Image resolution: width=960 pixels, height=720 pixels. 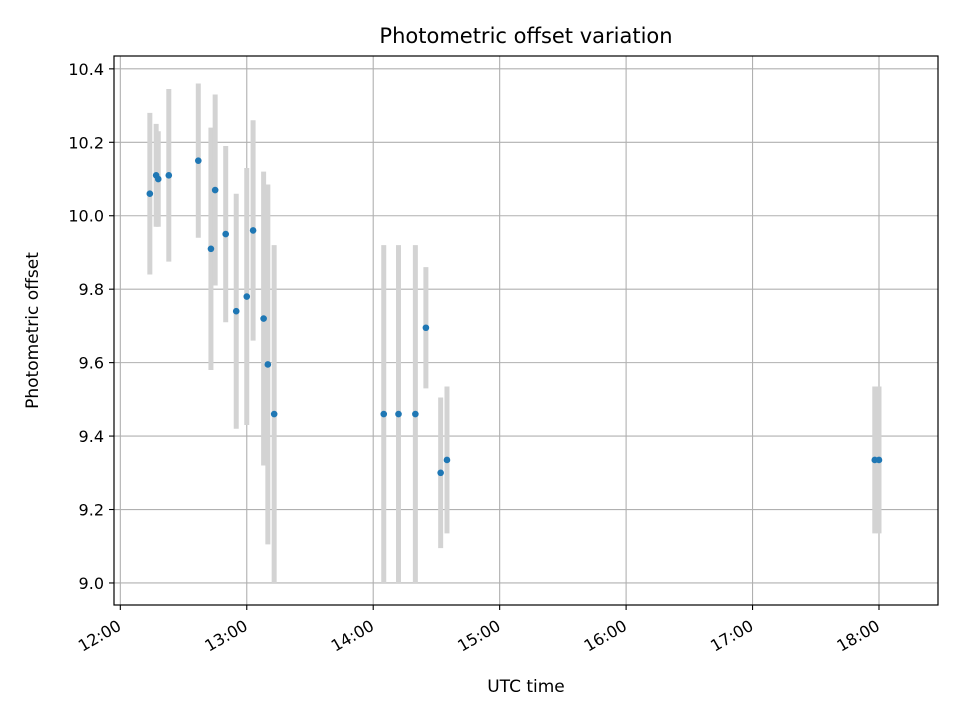 What do you see at coordinates (86, 69) in the screenshot?
I see `y-tick-label: 10.4` at bounding box center [86, 69].